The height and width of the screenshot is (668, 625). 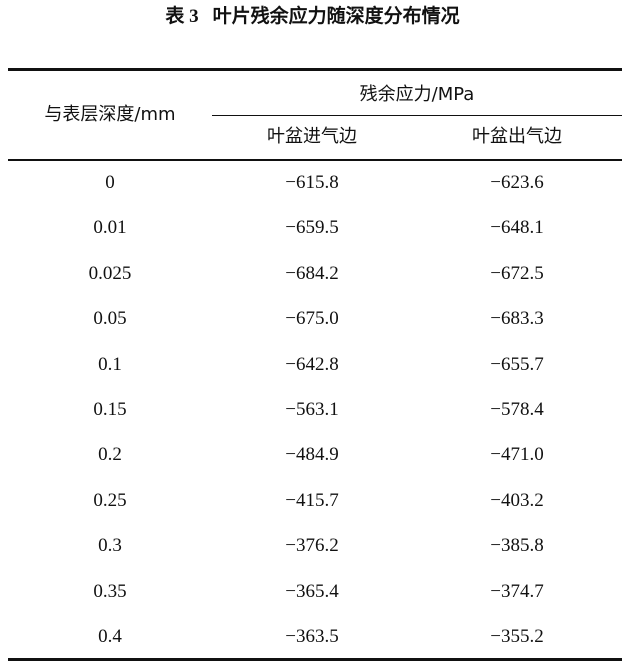 I want to click on top-rule, so click(x=315, y=69).